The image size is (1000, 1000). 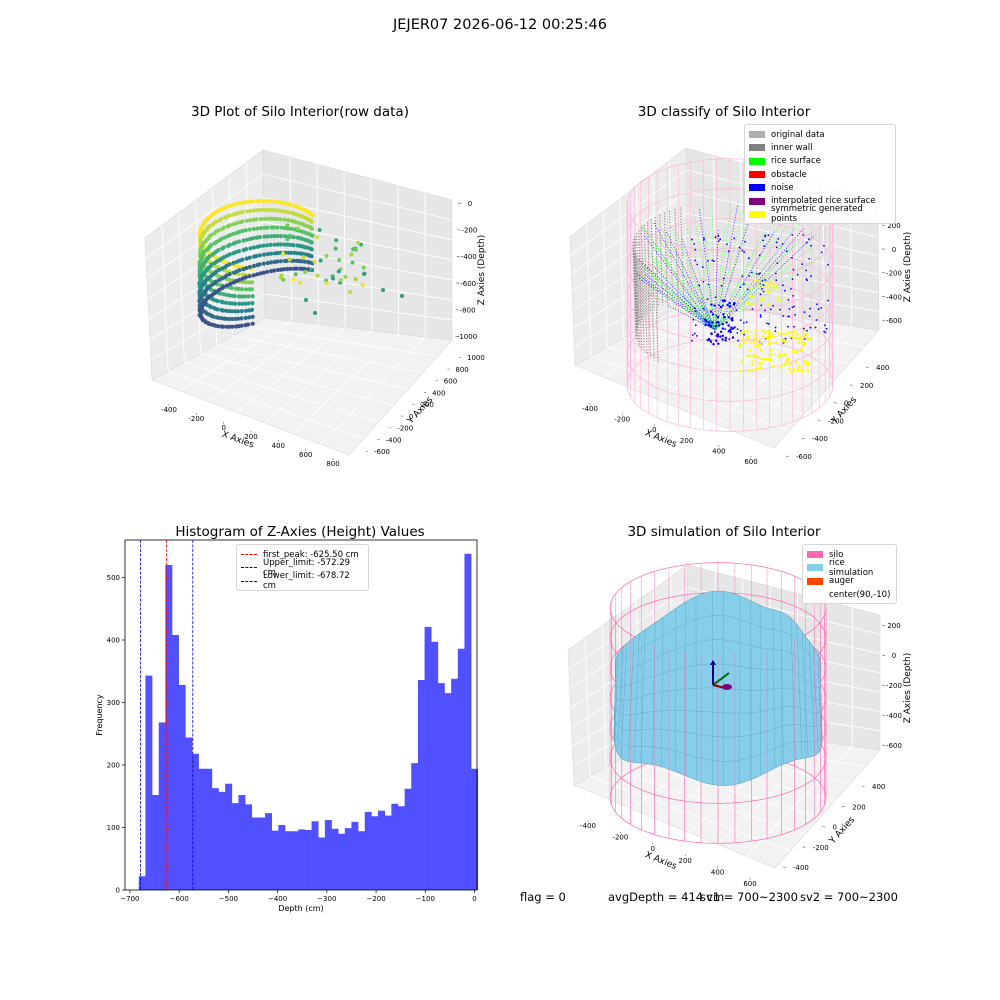 What do you see at coordinates (482, 270) in the screenshot?
I see `z-axis-label: Z Axies (Depth)` at bounding box center [482, 270].